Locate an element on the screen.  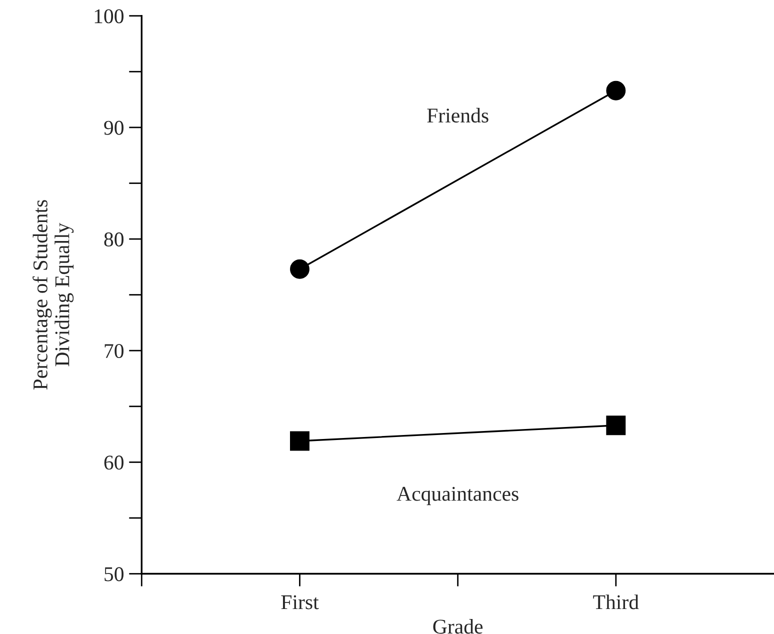
y-tick-label: 80 is located at coordinates (114, 239).